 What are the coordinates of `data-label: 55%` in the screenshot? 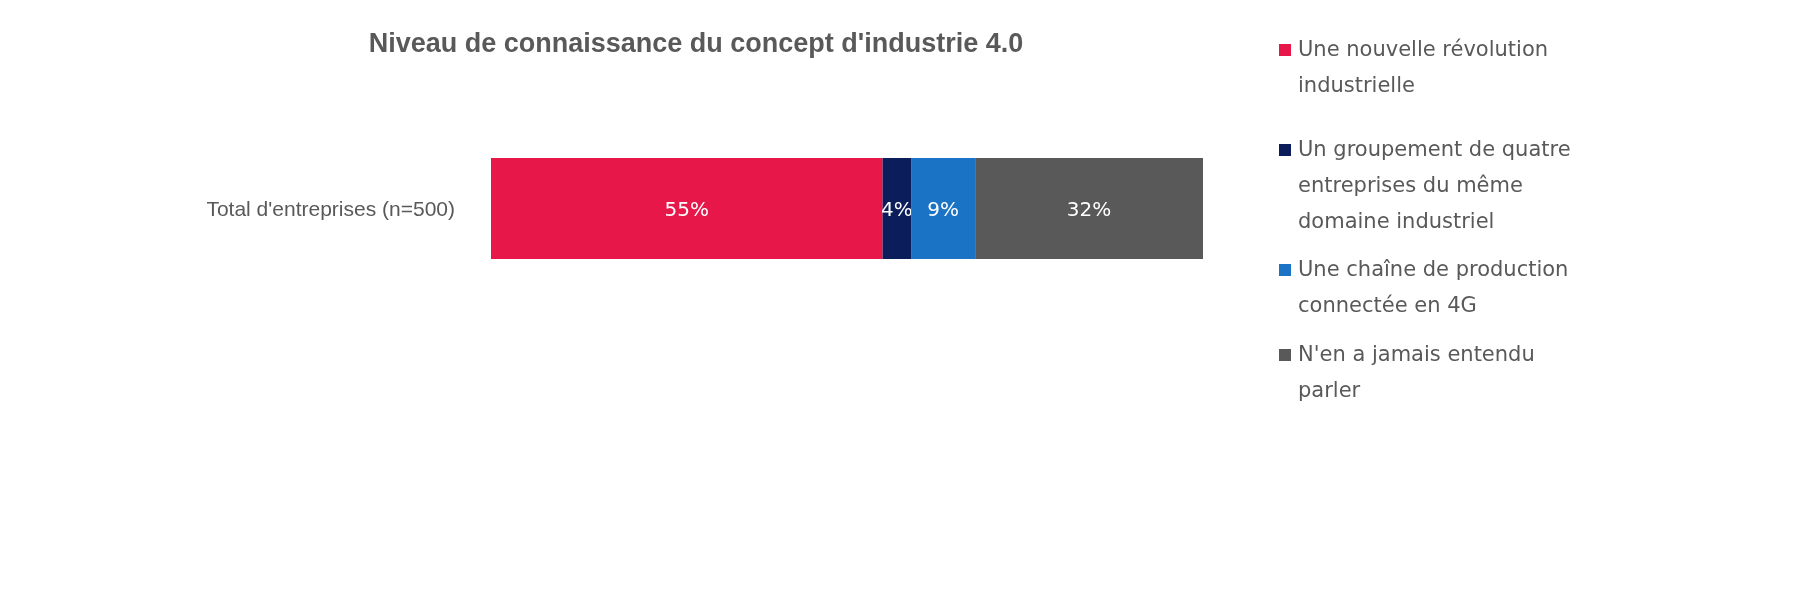 It's located at (687, 208).